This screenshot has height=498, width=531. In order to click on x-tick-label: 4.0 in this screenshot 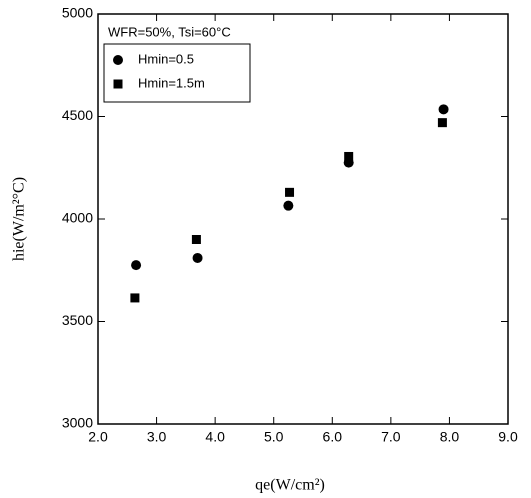, I will do `click(215, 437)`.